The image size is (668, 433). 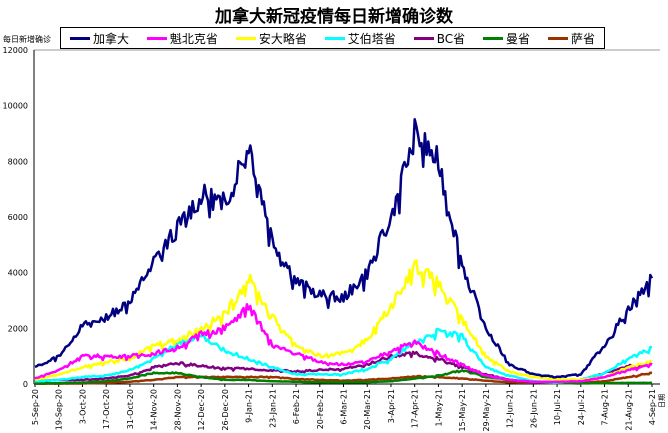 I want to click on x-tick-label: 31-Oct-20, so click(x=130, y=409).